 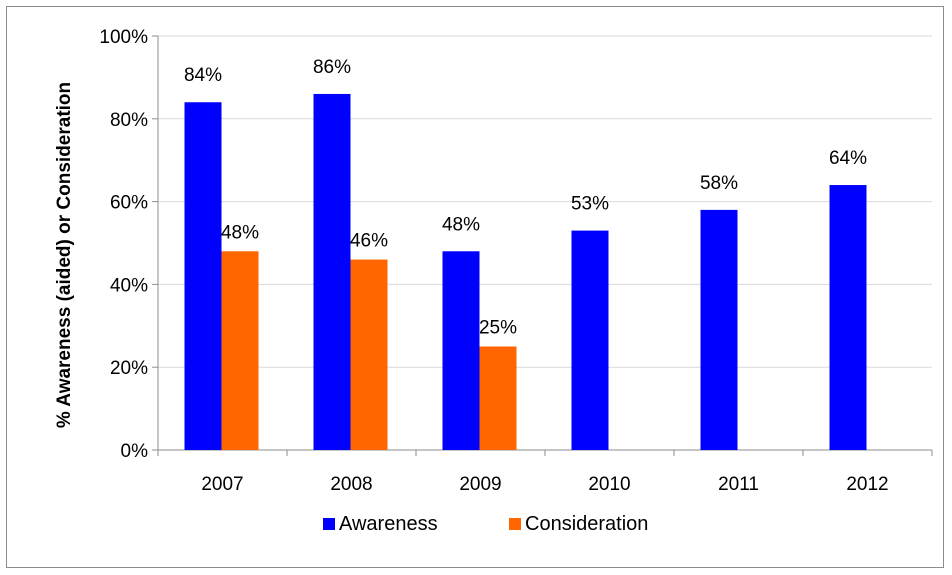 I want to click on data-label-consideration: 25%, so click(x=498, y=328).